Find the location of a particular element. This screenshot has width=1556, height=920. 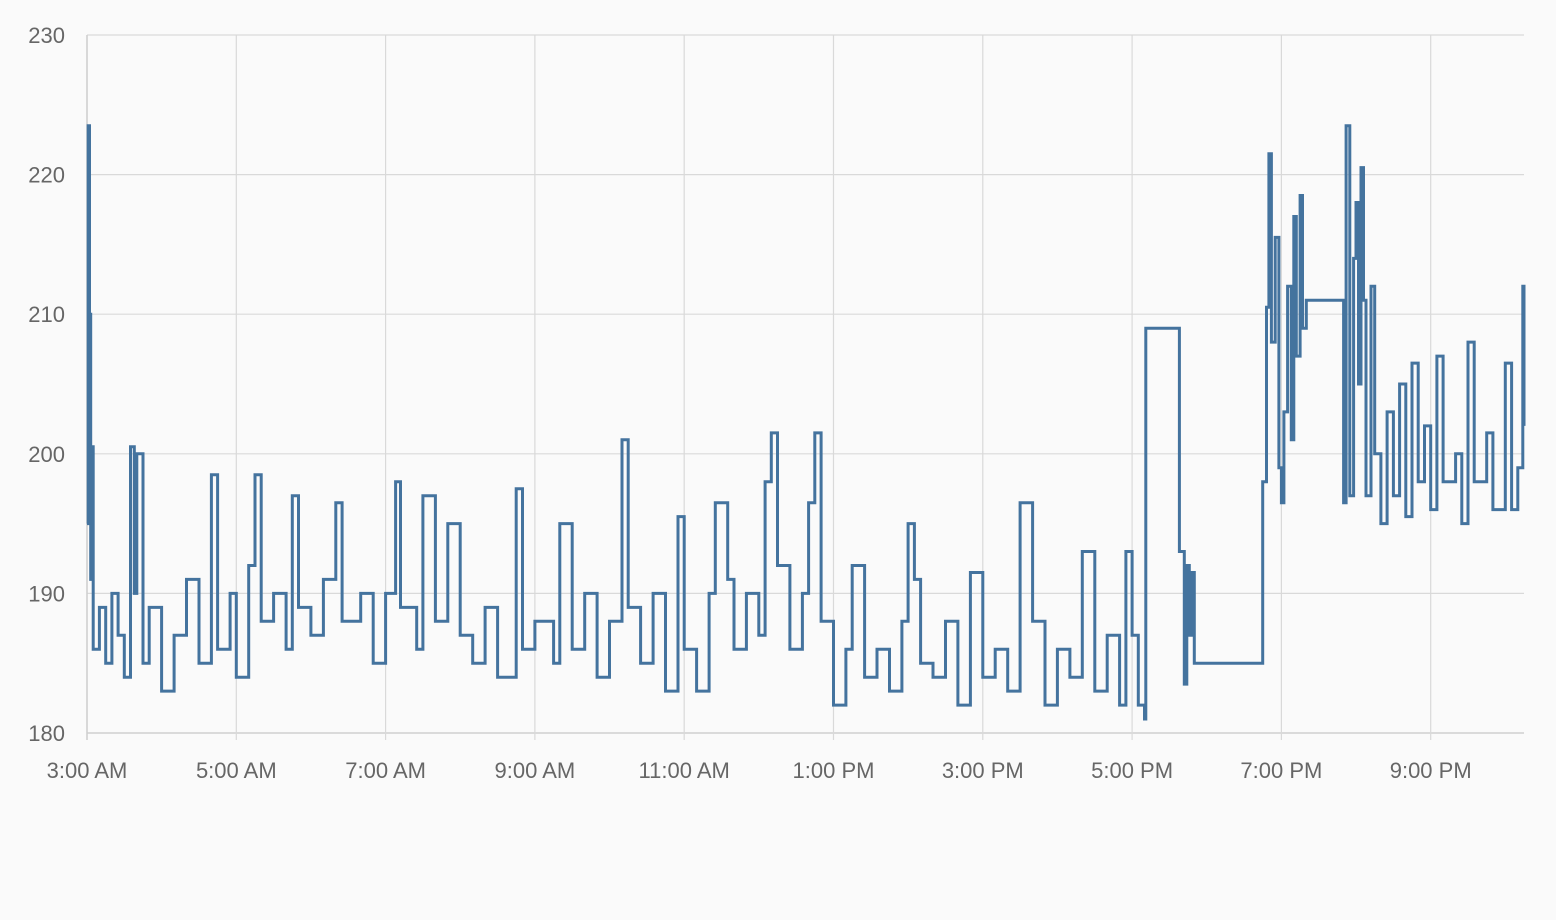

y-tick-label: 230 is located at coordinates (46, 35).